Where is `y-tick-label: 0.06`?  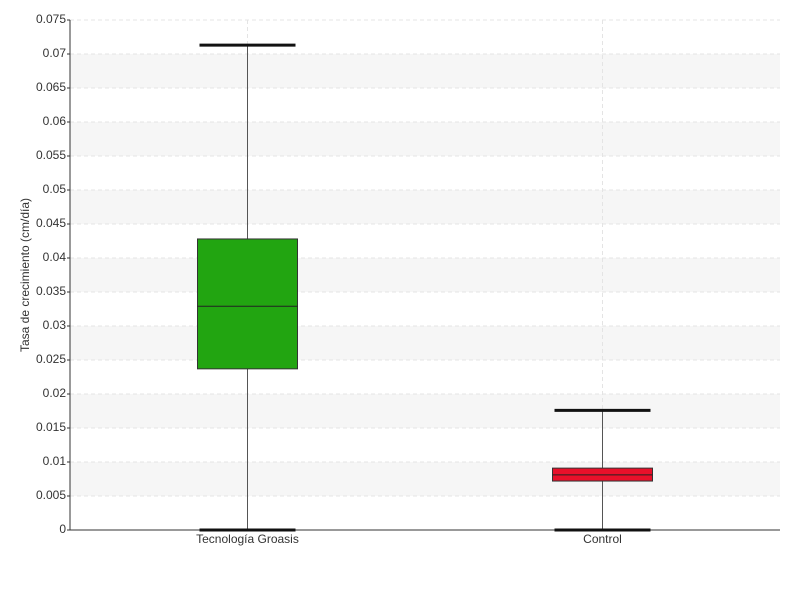 y-tick-label: 0.06 is located at coordinates (55, 121).